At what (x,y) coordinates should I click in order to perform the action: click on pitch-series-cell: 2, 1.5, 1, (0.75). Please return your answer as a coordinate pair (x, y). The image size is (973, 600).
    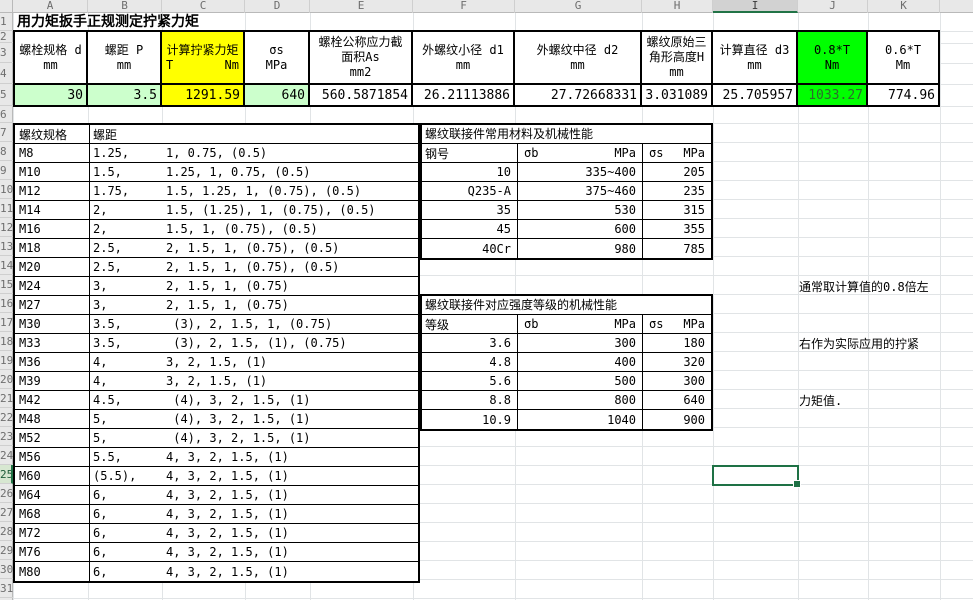
    Looking at the image, I should click on (227, 286).